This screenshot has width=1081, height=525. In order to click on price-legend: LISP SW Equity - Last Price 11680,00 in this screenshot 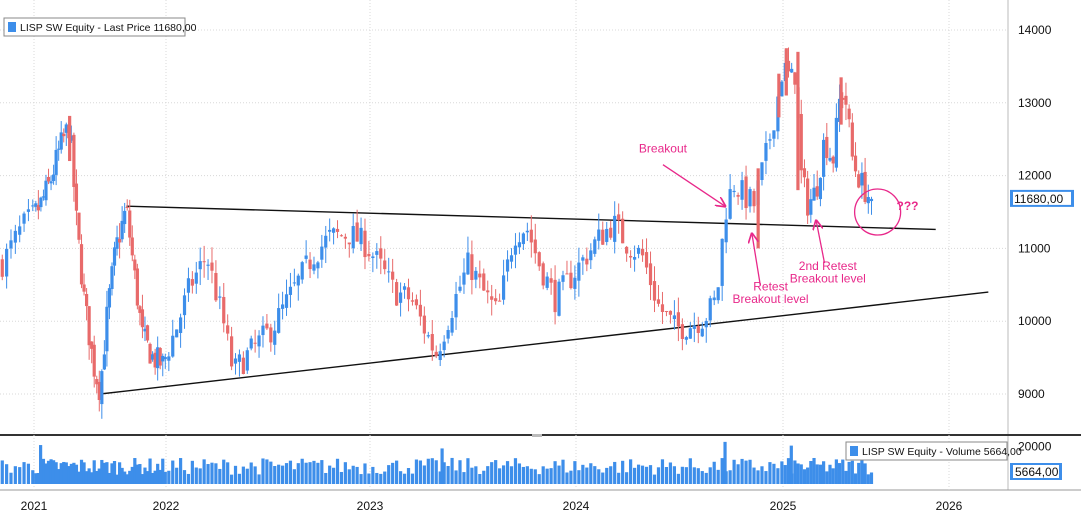, I will do `click(100, 27)`.